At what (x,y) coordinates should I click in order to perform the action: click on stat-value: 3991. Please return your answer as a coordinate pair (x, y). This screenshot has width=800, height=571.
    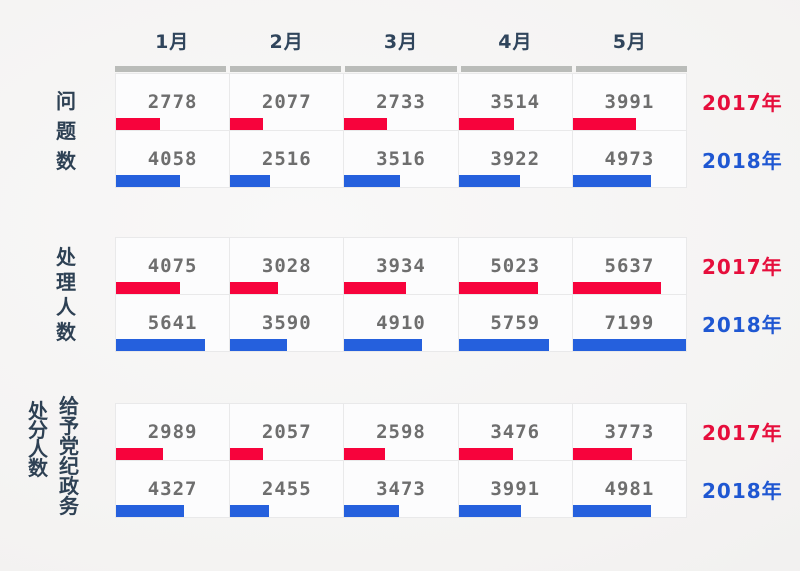
    Looking at the image, I should click on (515, 489).